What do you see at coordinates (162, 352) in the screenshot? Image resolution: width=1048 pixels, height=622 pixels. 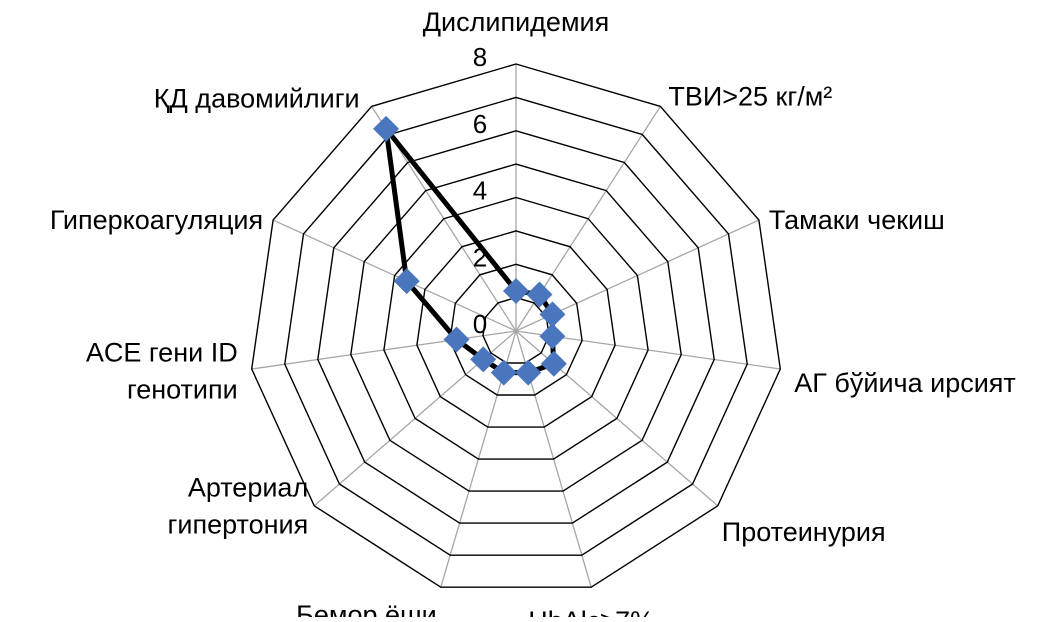 I see `category-label-line: ACE гени ID` at bounding box center [162, 352].